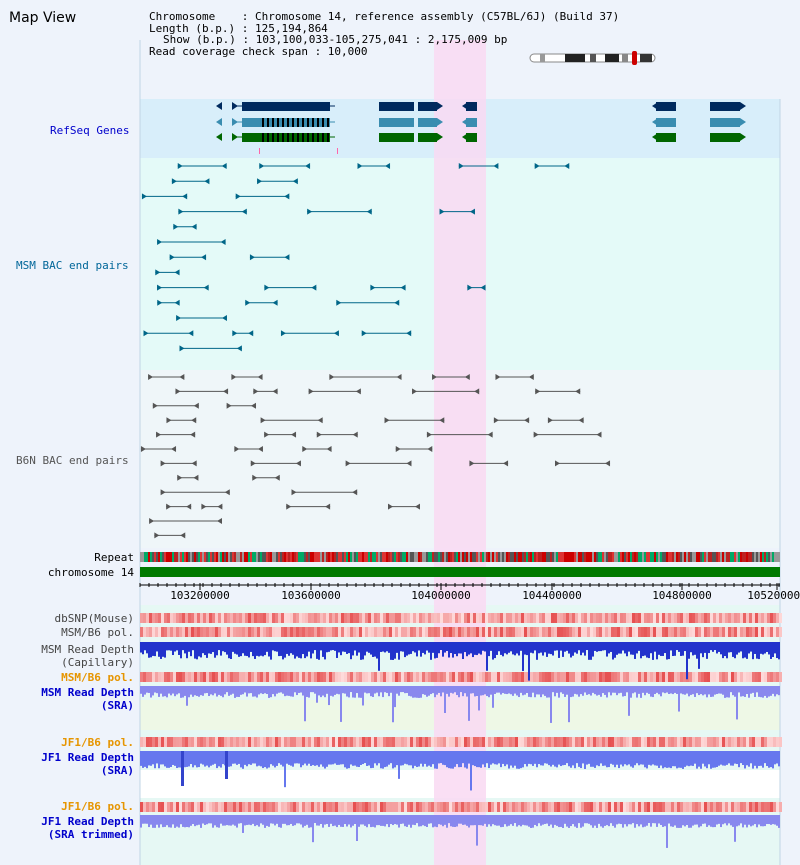  Describe the element at coordinates (460, 452) in the screenshot. I see `selected-region-highlight` at that location.